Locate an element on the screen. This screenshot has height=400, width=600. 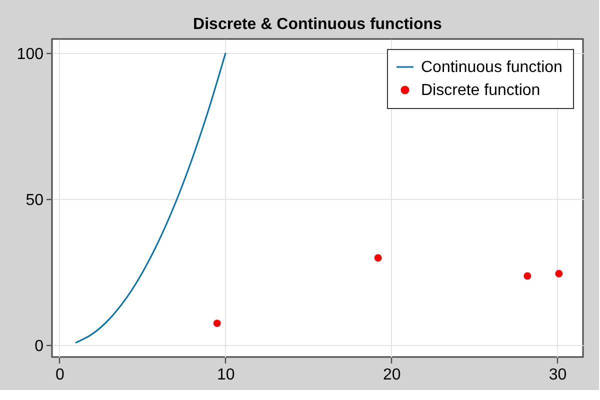
legend-label: Continuous function is located at coordinates (491, 67).